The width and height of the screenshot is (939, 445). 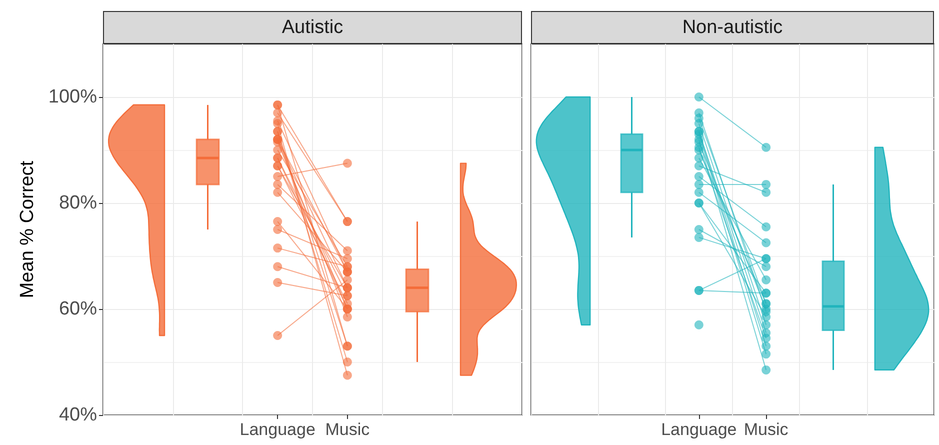 I want to click on y-tick-label: 80%, so click(x=78, y=203).